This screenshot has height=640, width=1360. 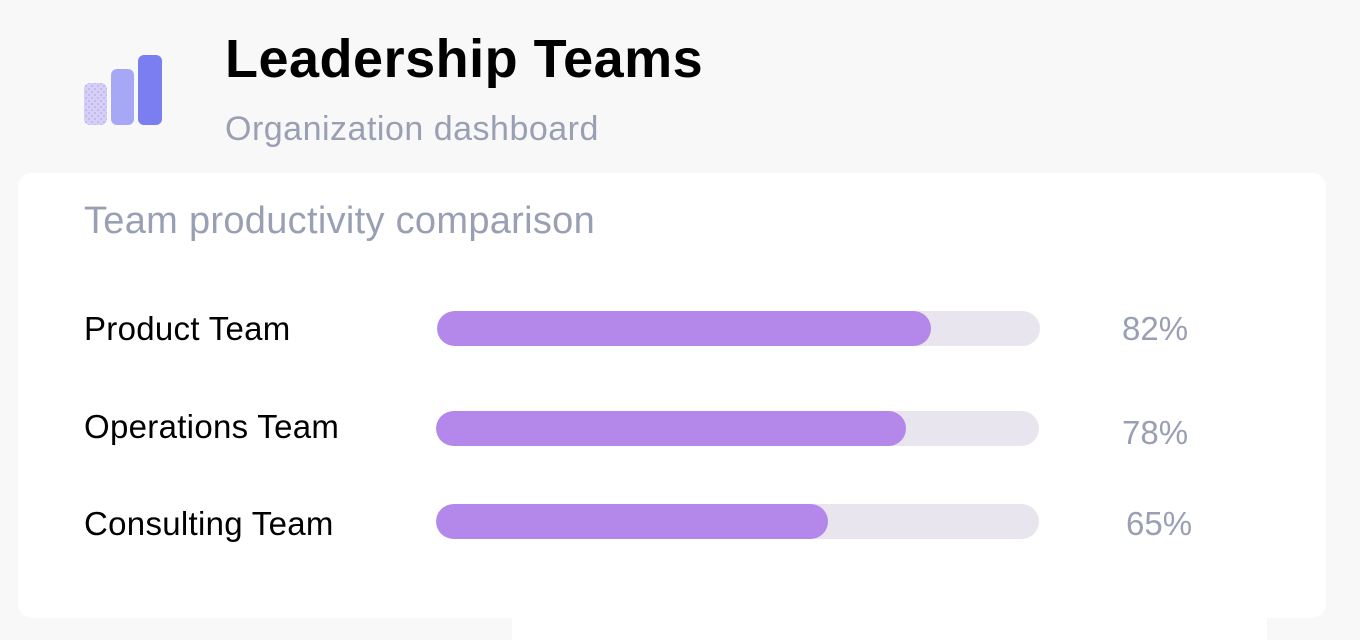 What do you see at coordinates (209, 523) in the screenshot?
I see `team-label: Consulting Team` at bounding box center [209, 523].